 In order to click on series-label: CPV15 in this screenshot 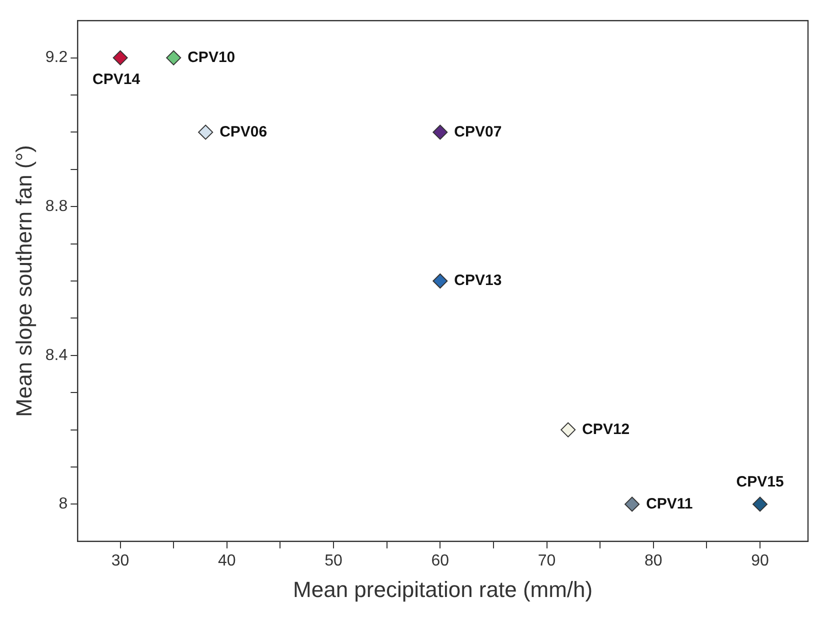, I will do `click(760, 481)`.